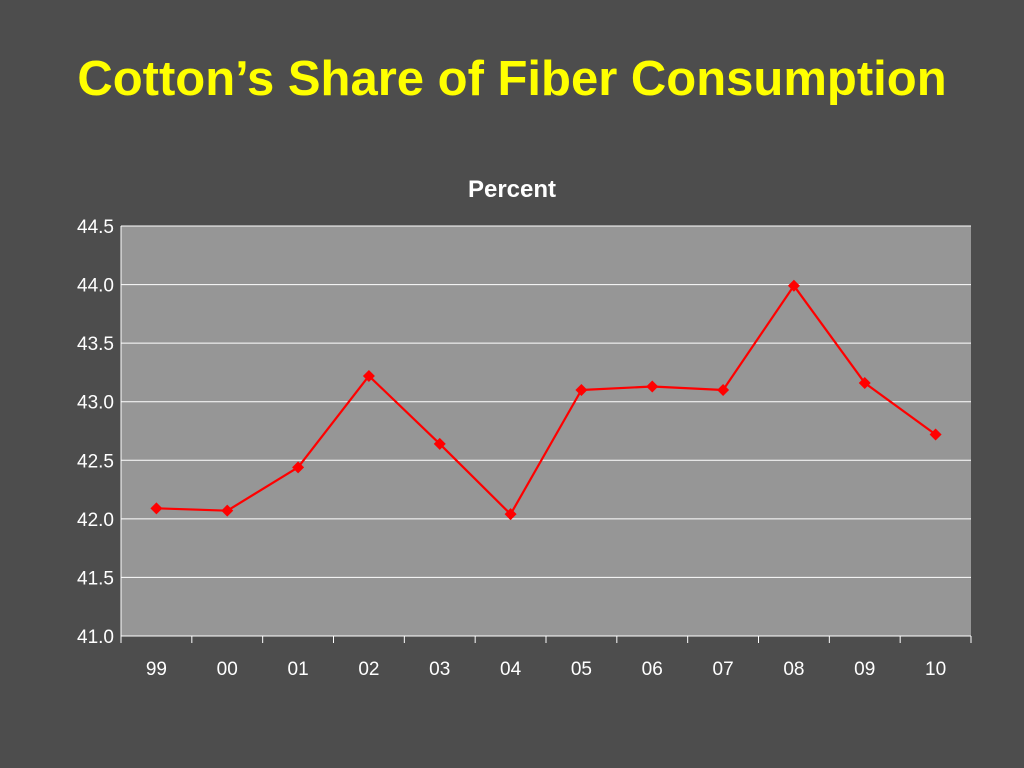 The image size is (1024, 768). Describe the element at coordinates (95, 286) in the screenshot. I see `y-tick-label: 44.0` at that location.